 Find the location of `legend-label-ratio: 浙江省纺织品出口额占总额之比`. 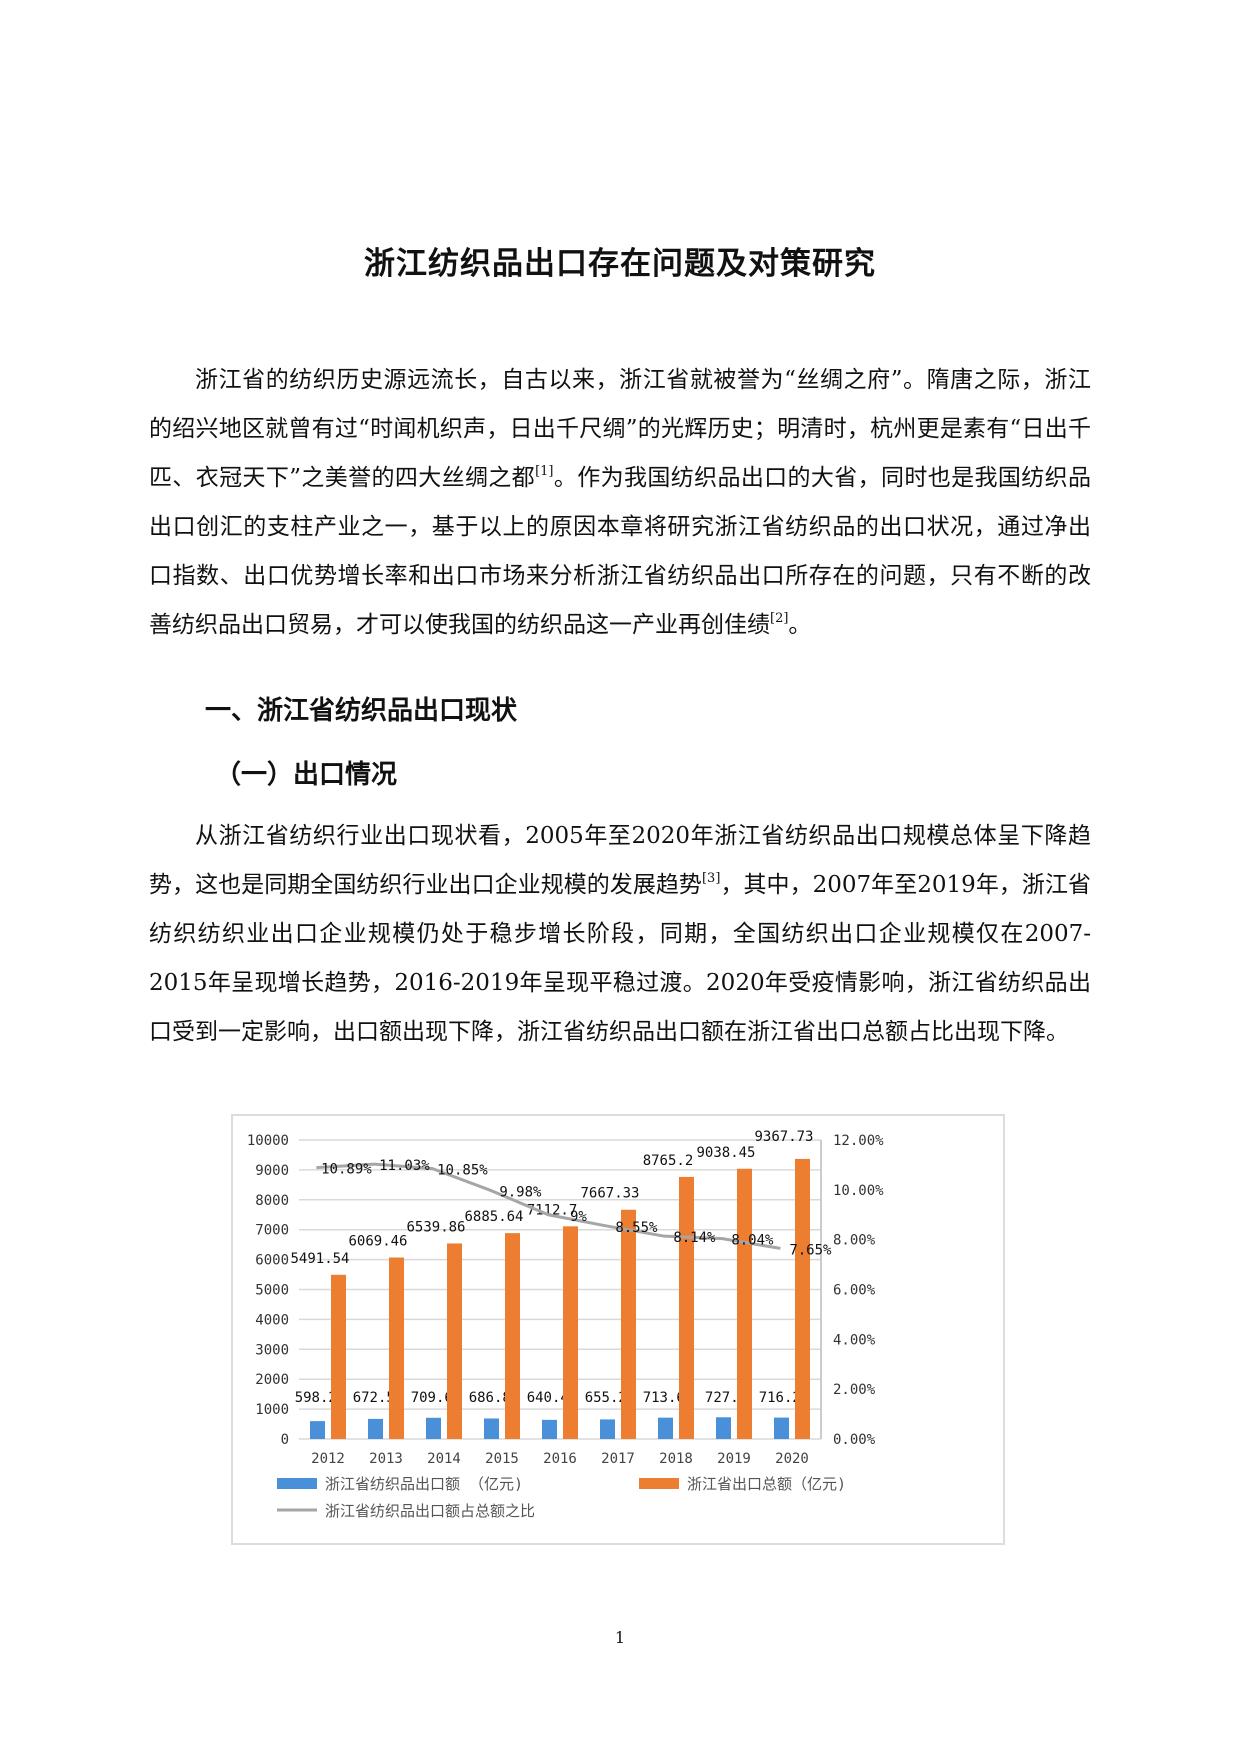

legend-label-ratio: 浙江省纺织品出口额占总额之比 is located at coordinates (430, 1511).